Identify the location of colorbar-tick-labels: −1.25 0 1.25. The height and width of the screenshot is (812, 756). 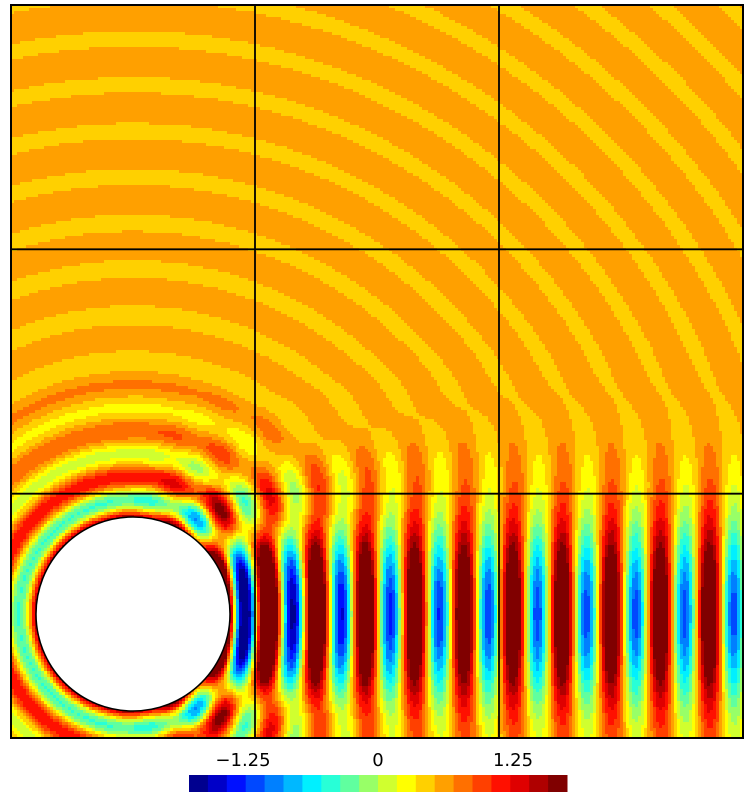
(374, 760).